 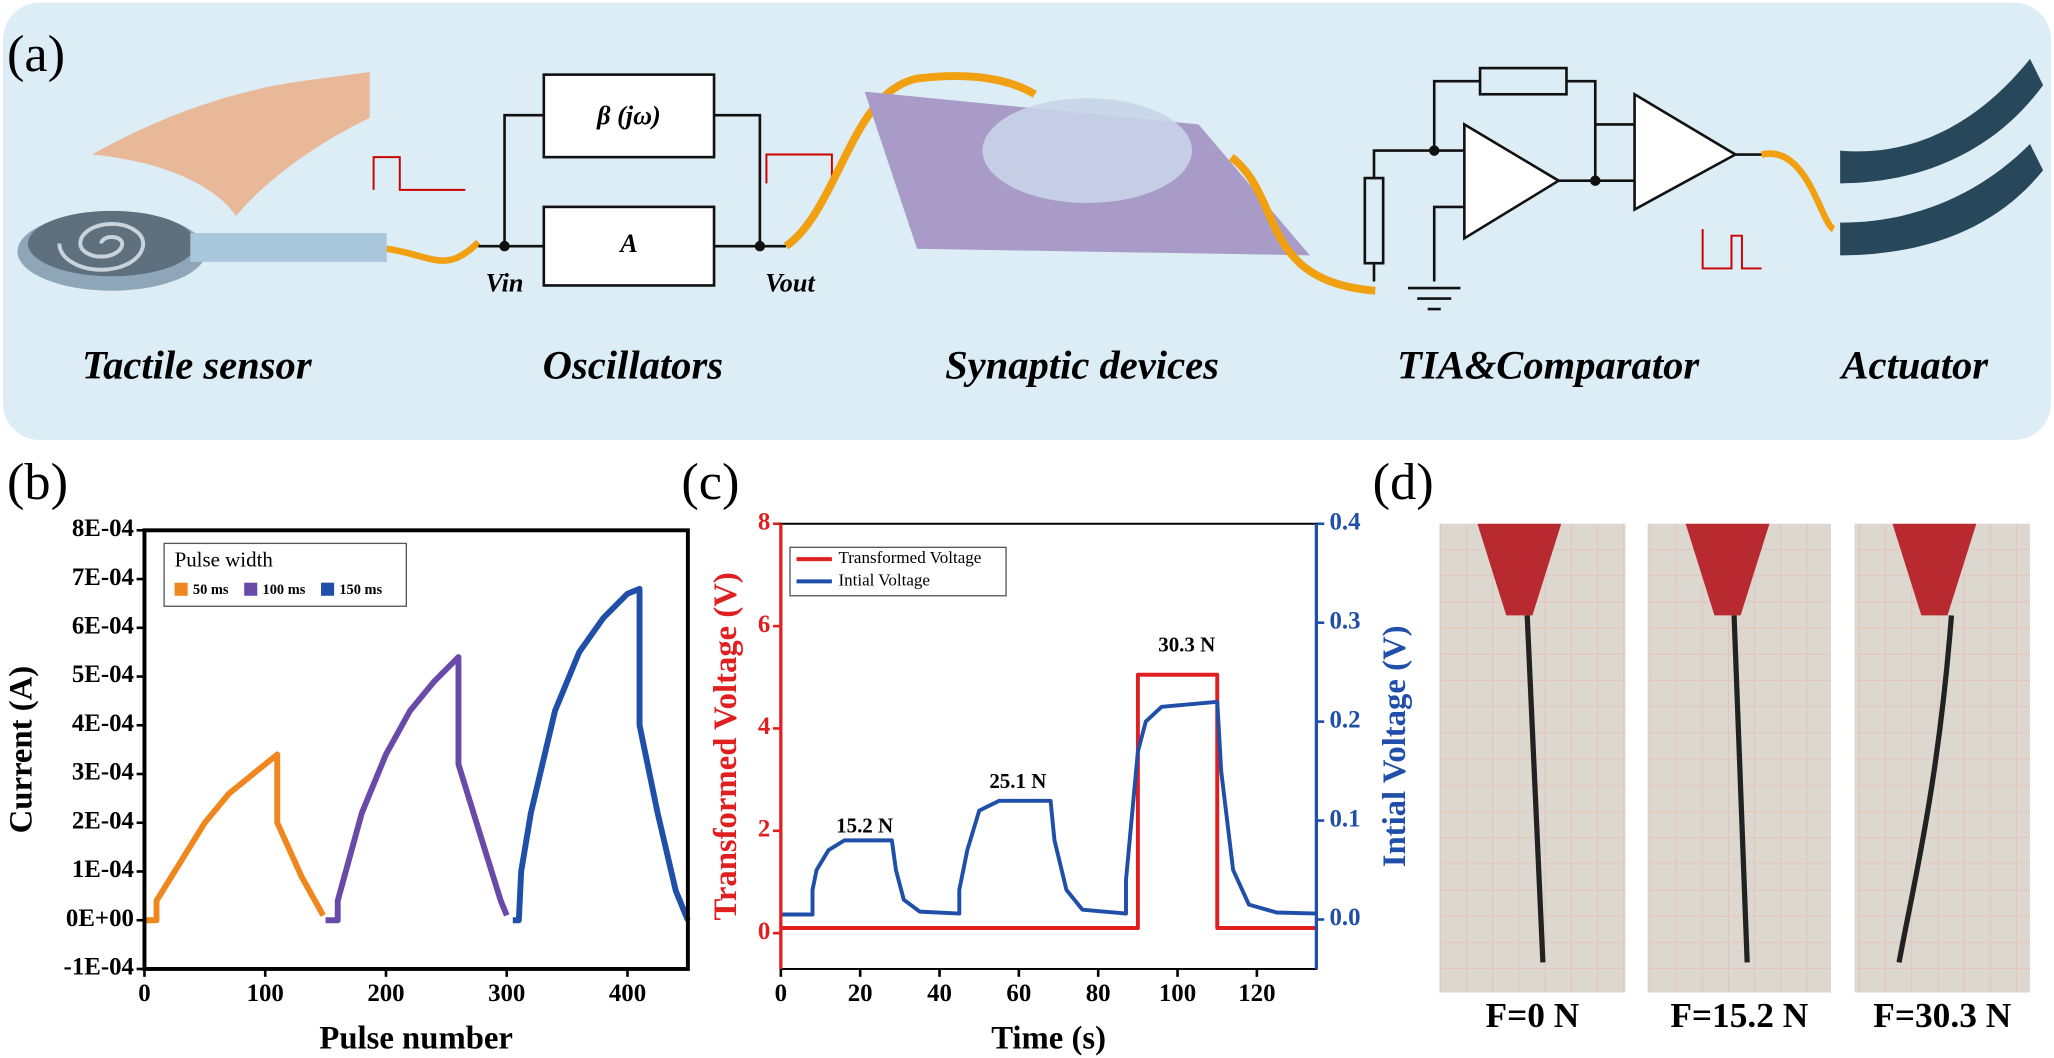 What do you see at coordinates (224, 560) in the screenshot?
I see `legend-title: Pulse width` at bounding box center [224, 560].